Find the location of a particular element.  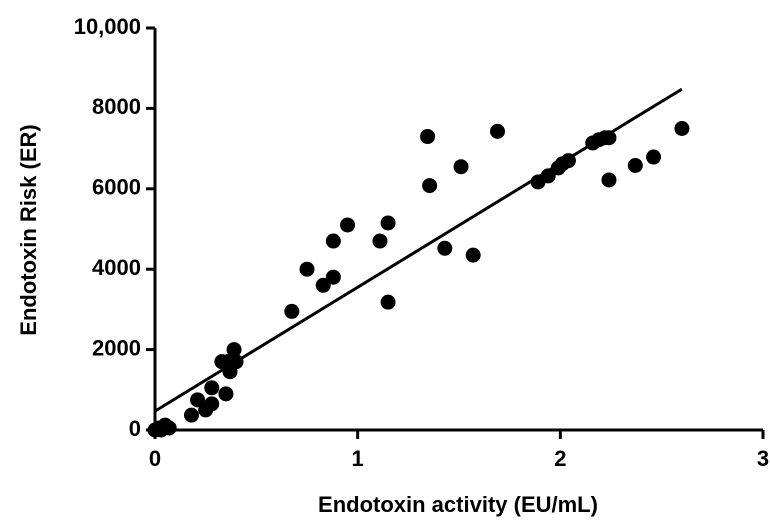

y-tick-label: 4000 is located at coordinates (116, 267).